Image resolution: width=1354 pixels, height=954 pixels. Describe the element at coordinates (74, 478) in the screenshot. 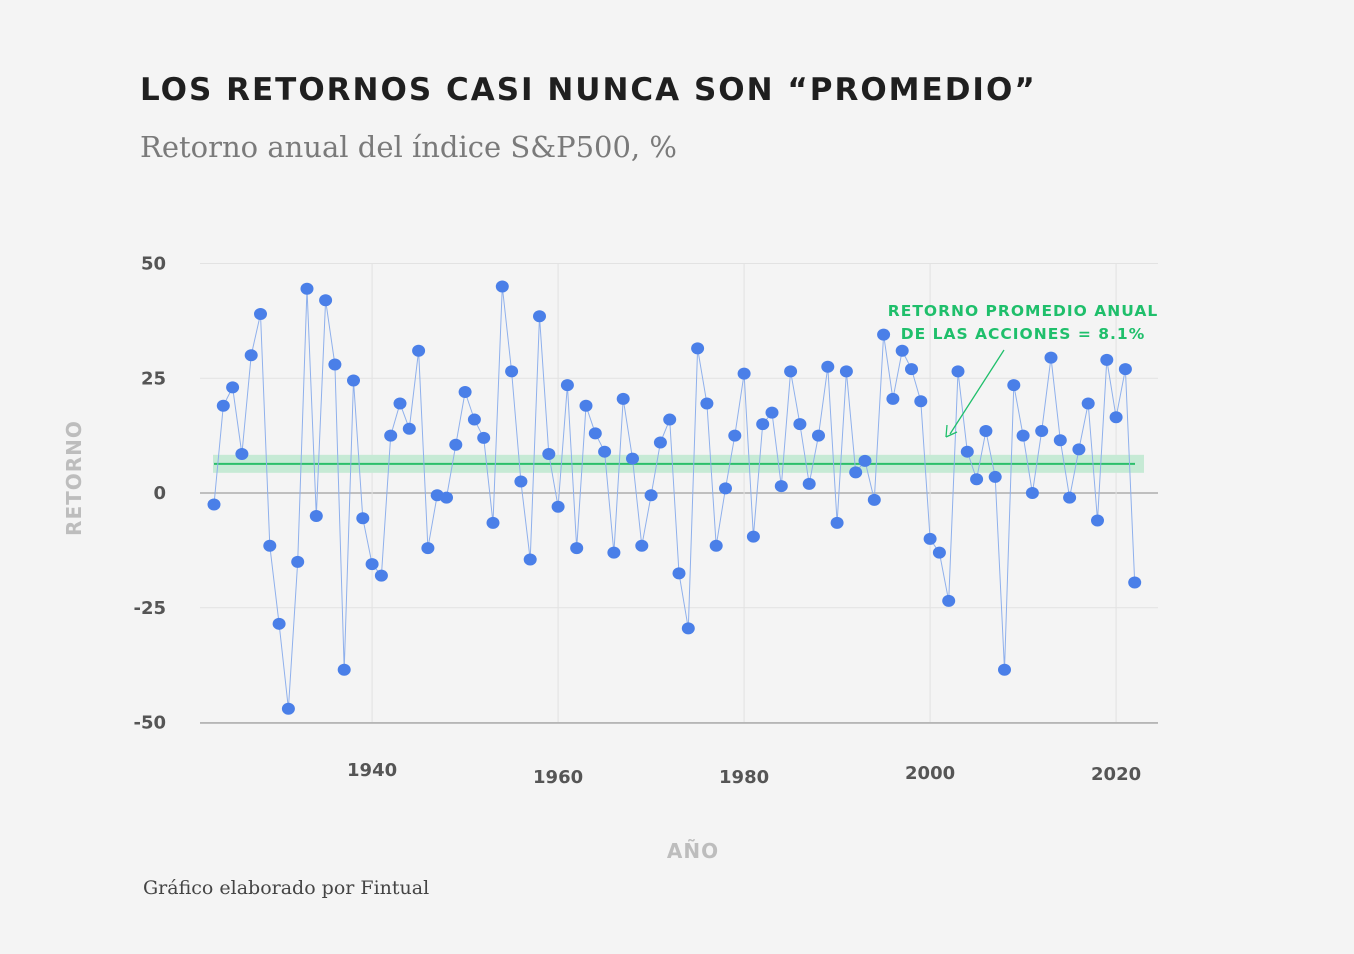

I see `y-axis-title: RETORNO` at that location.